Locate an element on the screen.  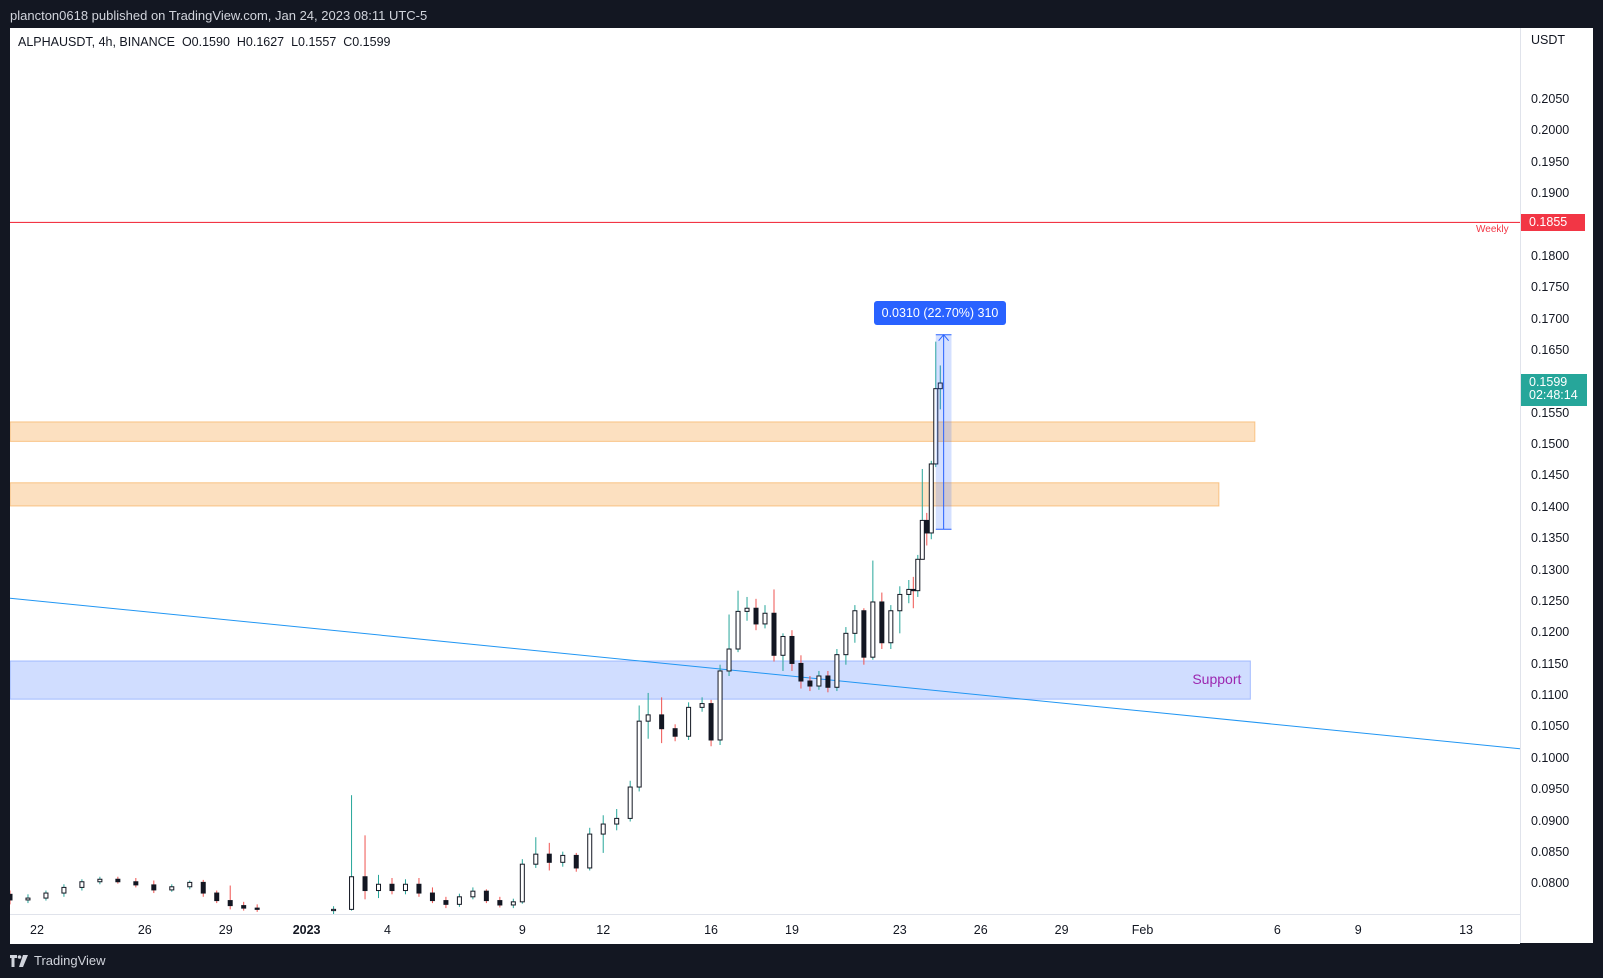
price-tick-label: 0.1150 is located at coordinates (1550, 663).